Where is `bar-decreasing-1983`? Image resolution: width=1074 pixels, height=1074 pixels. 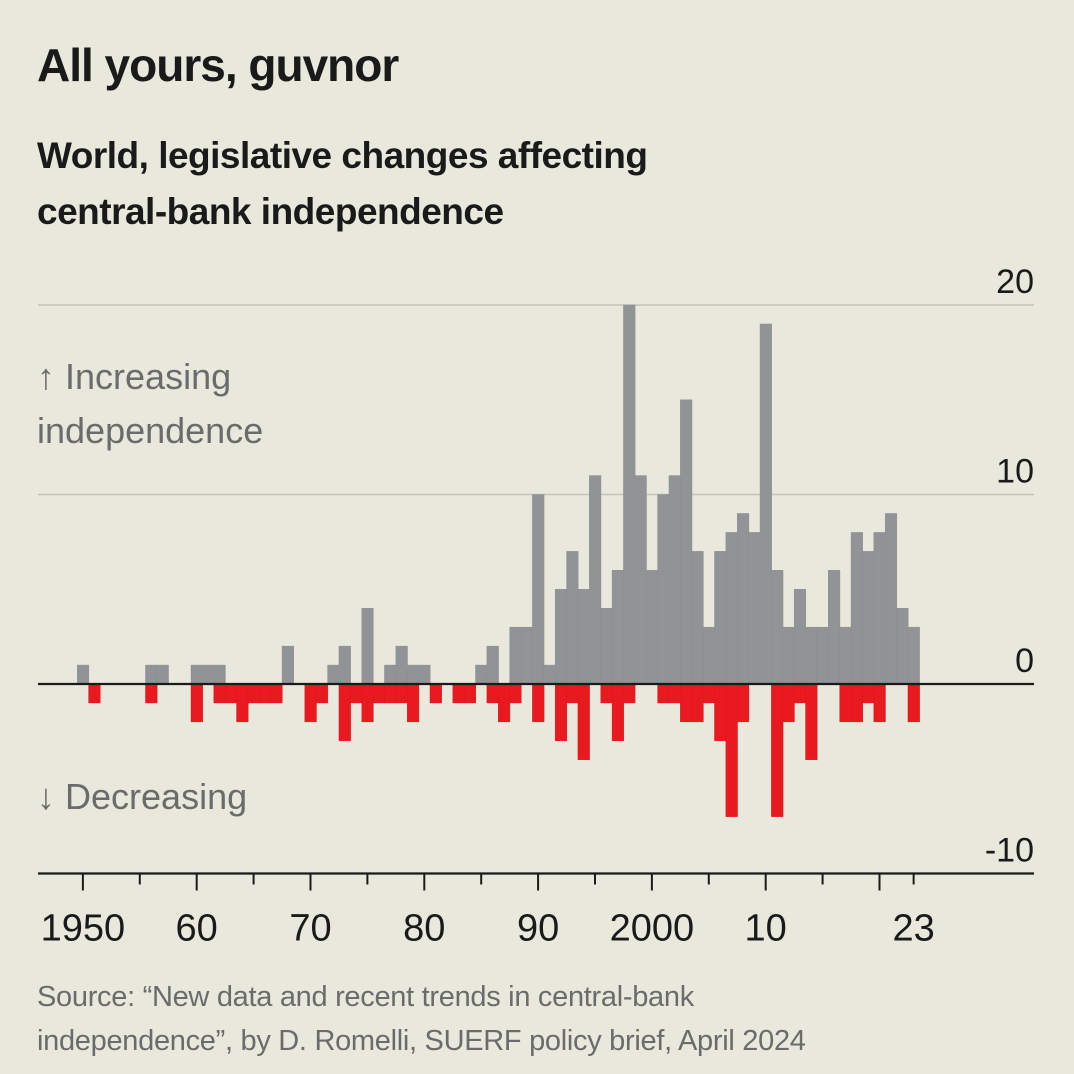
bar-decreasing-1983 is located at coordinates (458, 693).